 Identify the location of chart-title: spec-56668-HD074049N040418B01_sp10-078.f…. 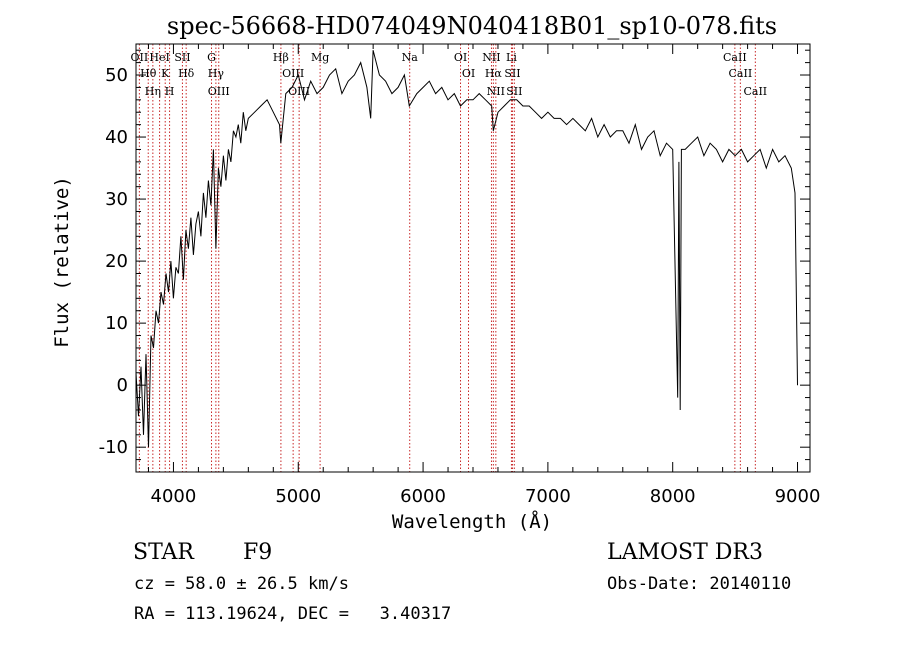
(472, 26).